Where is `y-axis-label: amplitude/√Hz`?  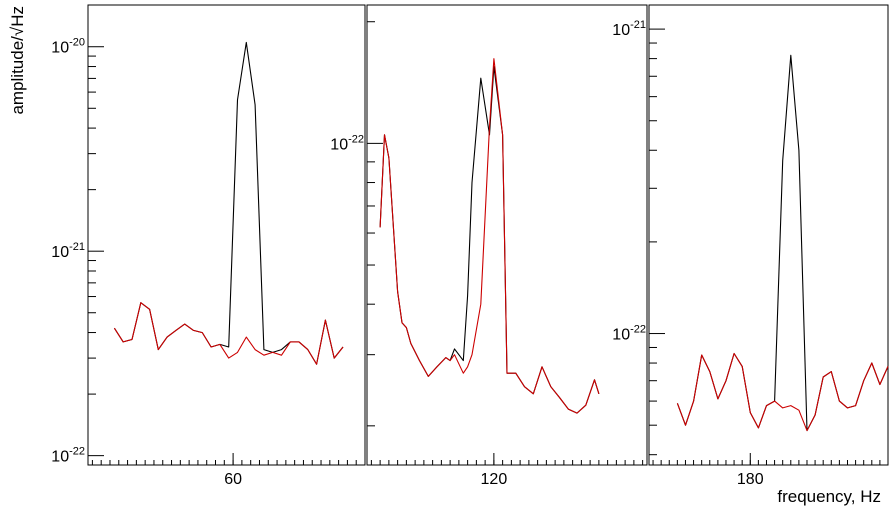
y-axis-label: amplitude/√Hz is located at coordinates (17, 60).